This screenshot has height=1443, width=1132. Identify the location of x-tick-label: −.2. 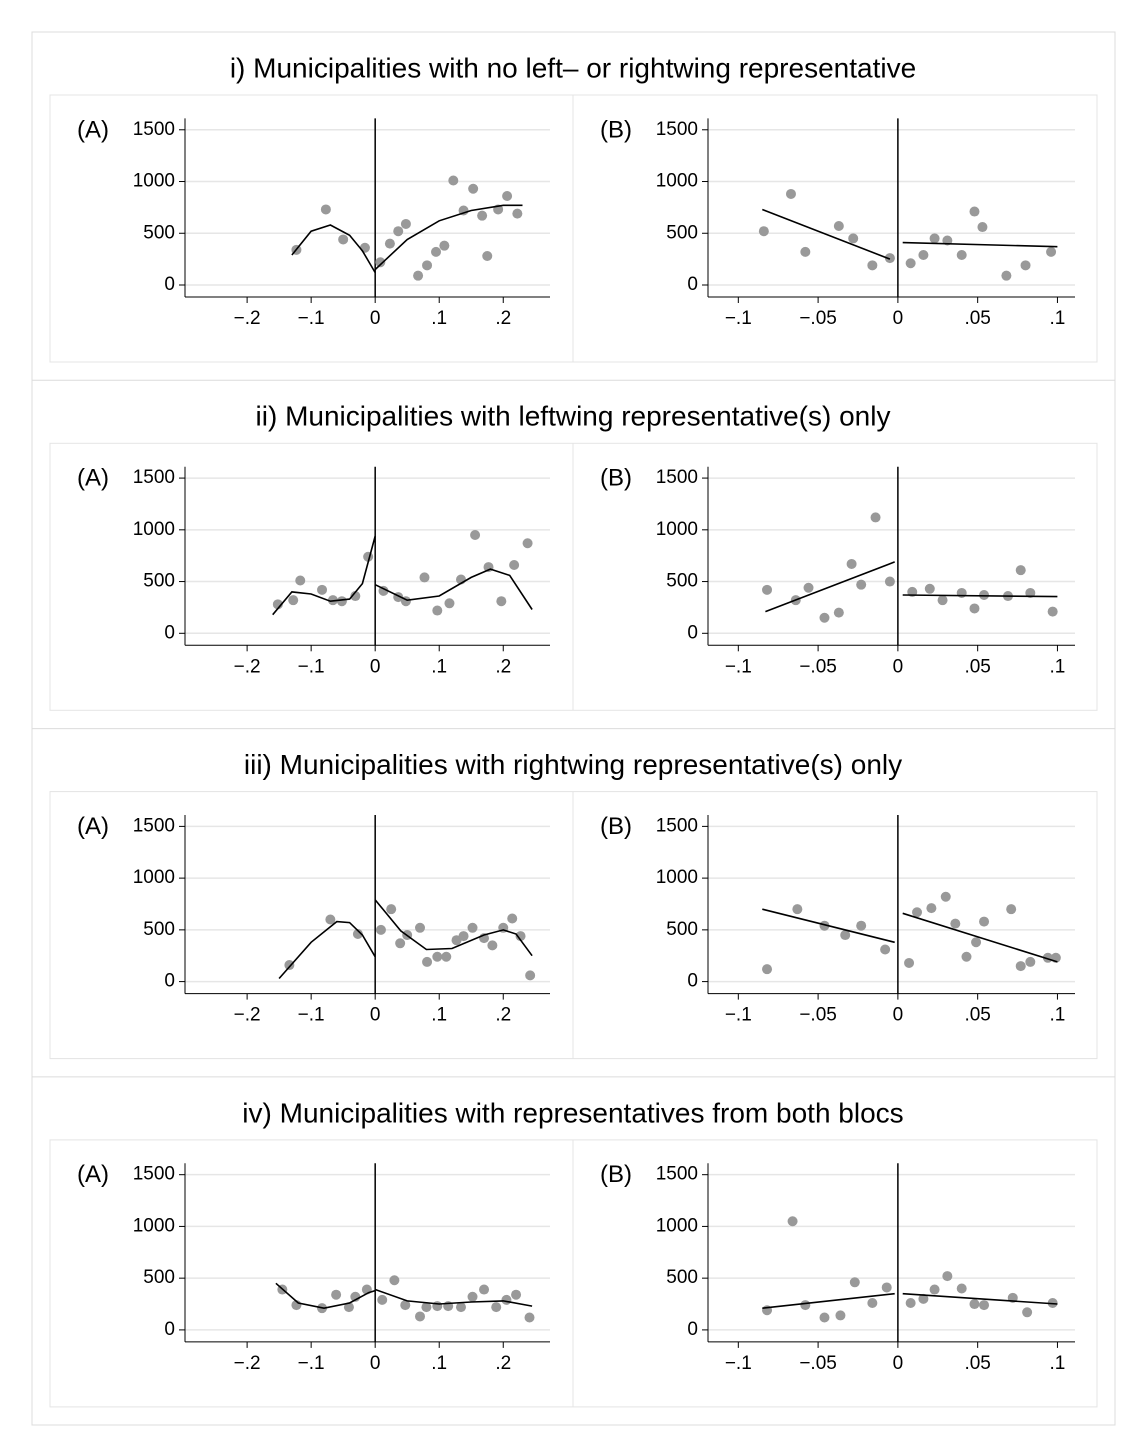
(247, 318).